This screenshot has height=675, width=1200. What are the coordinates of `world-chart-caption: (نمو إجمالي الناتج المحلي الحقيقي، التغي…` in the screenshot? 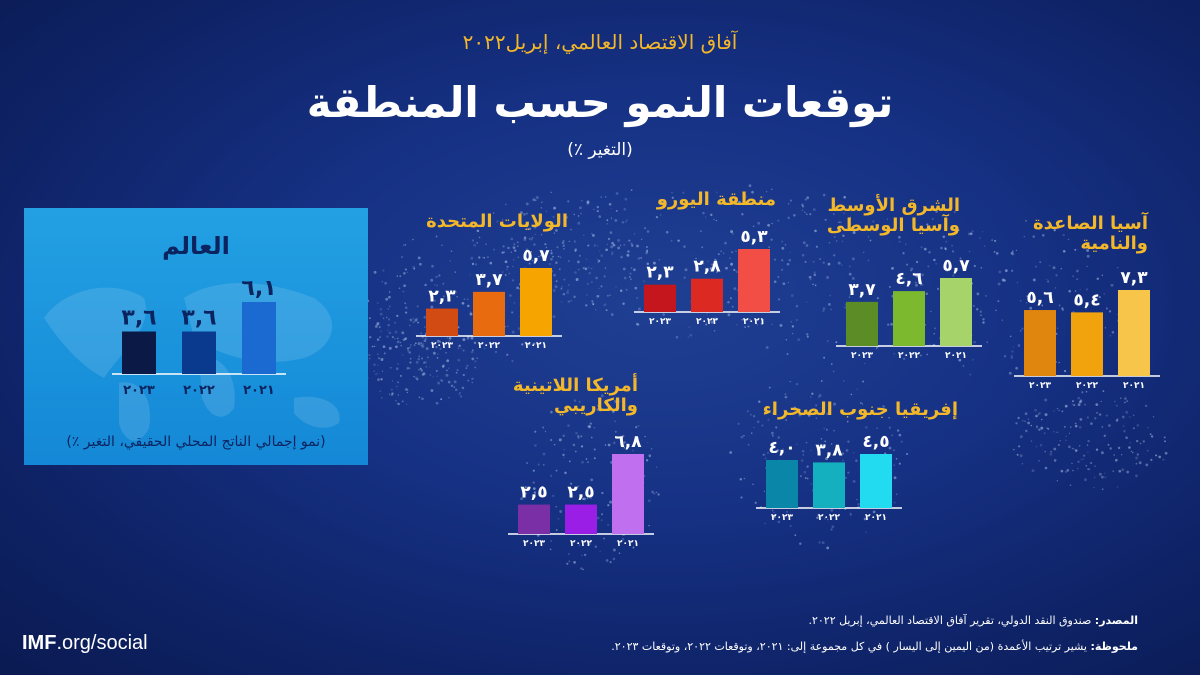 It's located at (196, 442).